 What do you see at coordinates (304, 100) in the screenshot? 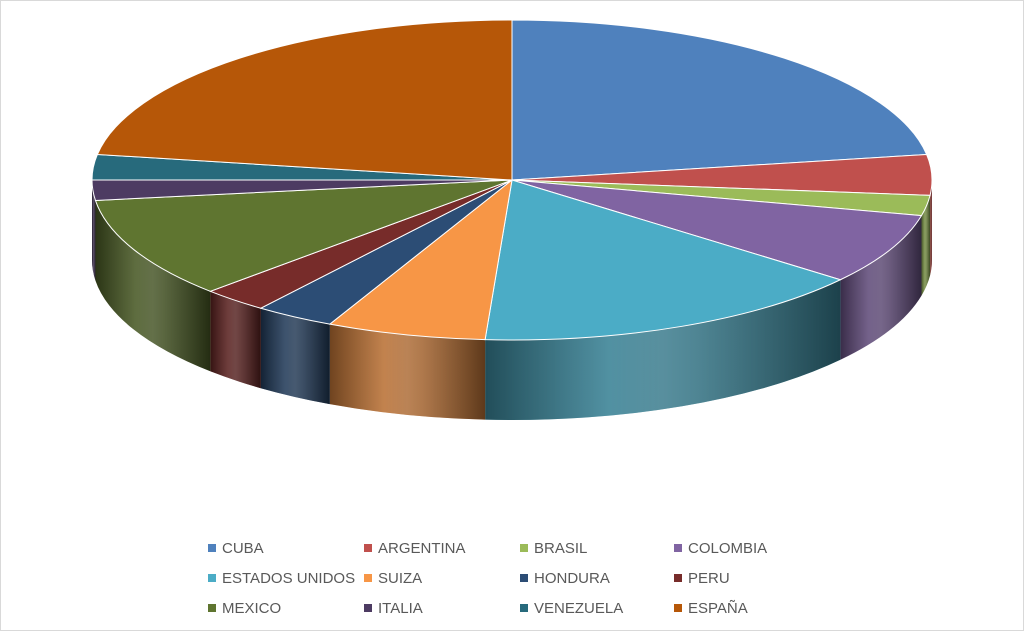
I see `pie-slice-espana` at bounding box center [304, 100].